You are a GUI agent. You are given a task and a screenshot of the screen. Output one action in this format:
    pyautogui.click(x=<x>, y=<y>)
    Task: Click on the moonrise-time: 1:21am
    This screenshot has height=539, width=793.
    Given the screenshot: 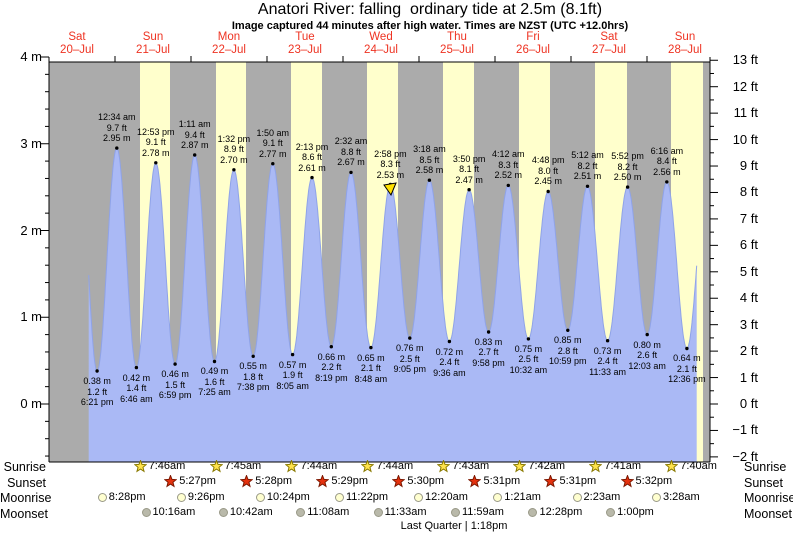 What is the action you would take?
    pyautogui.click(x=522, y=496)
    